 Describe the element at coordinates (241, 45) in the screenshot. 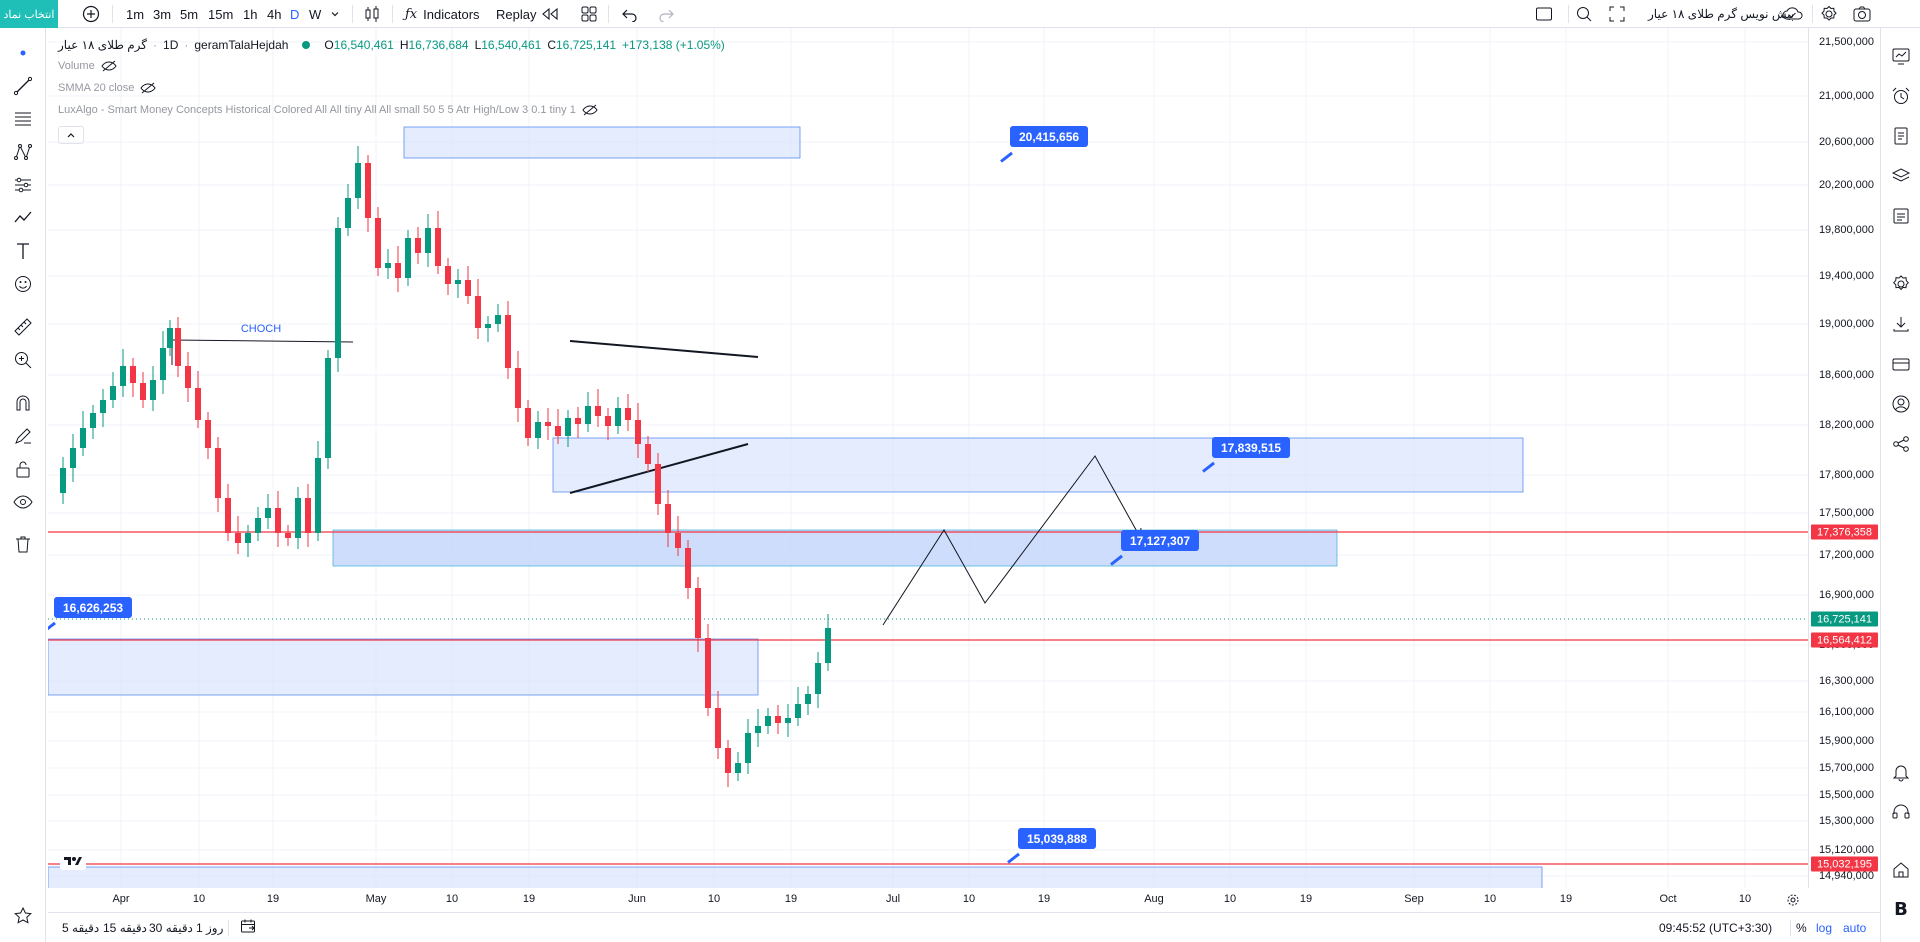

I see `legend-source: geramTalaHejdah` at that location.